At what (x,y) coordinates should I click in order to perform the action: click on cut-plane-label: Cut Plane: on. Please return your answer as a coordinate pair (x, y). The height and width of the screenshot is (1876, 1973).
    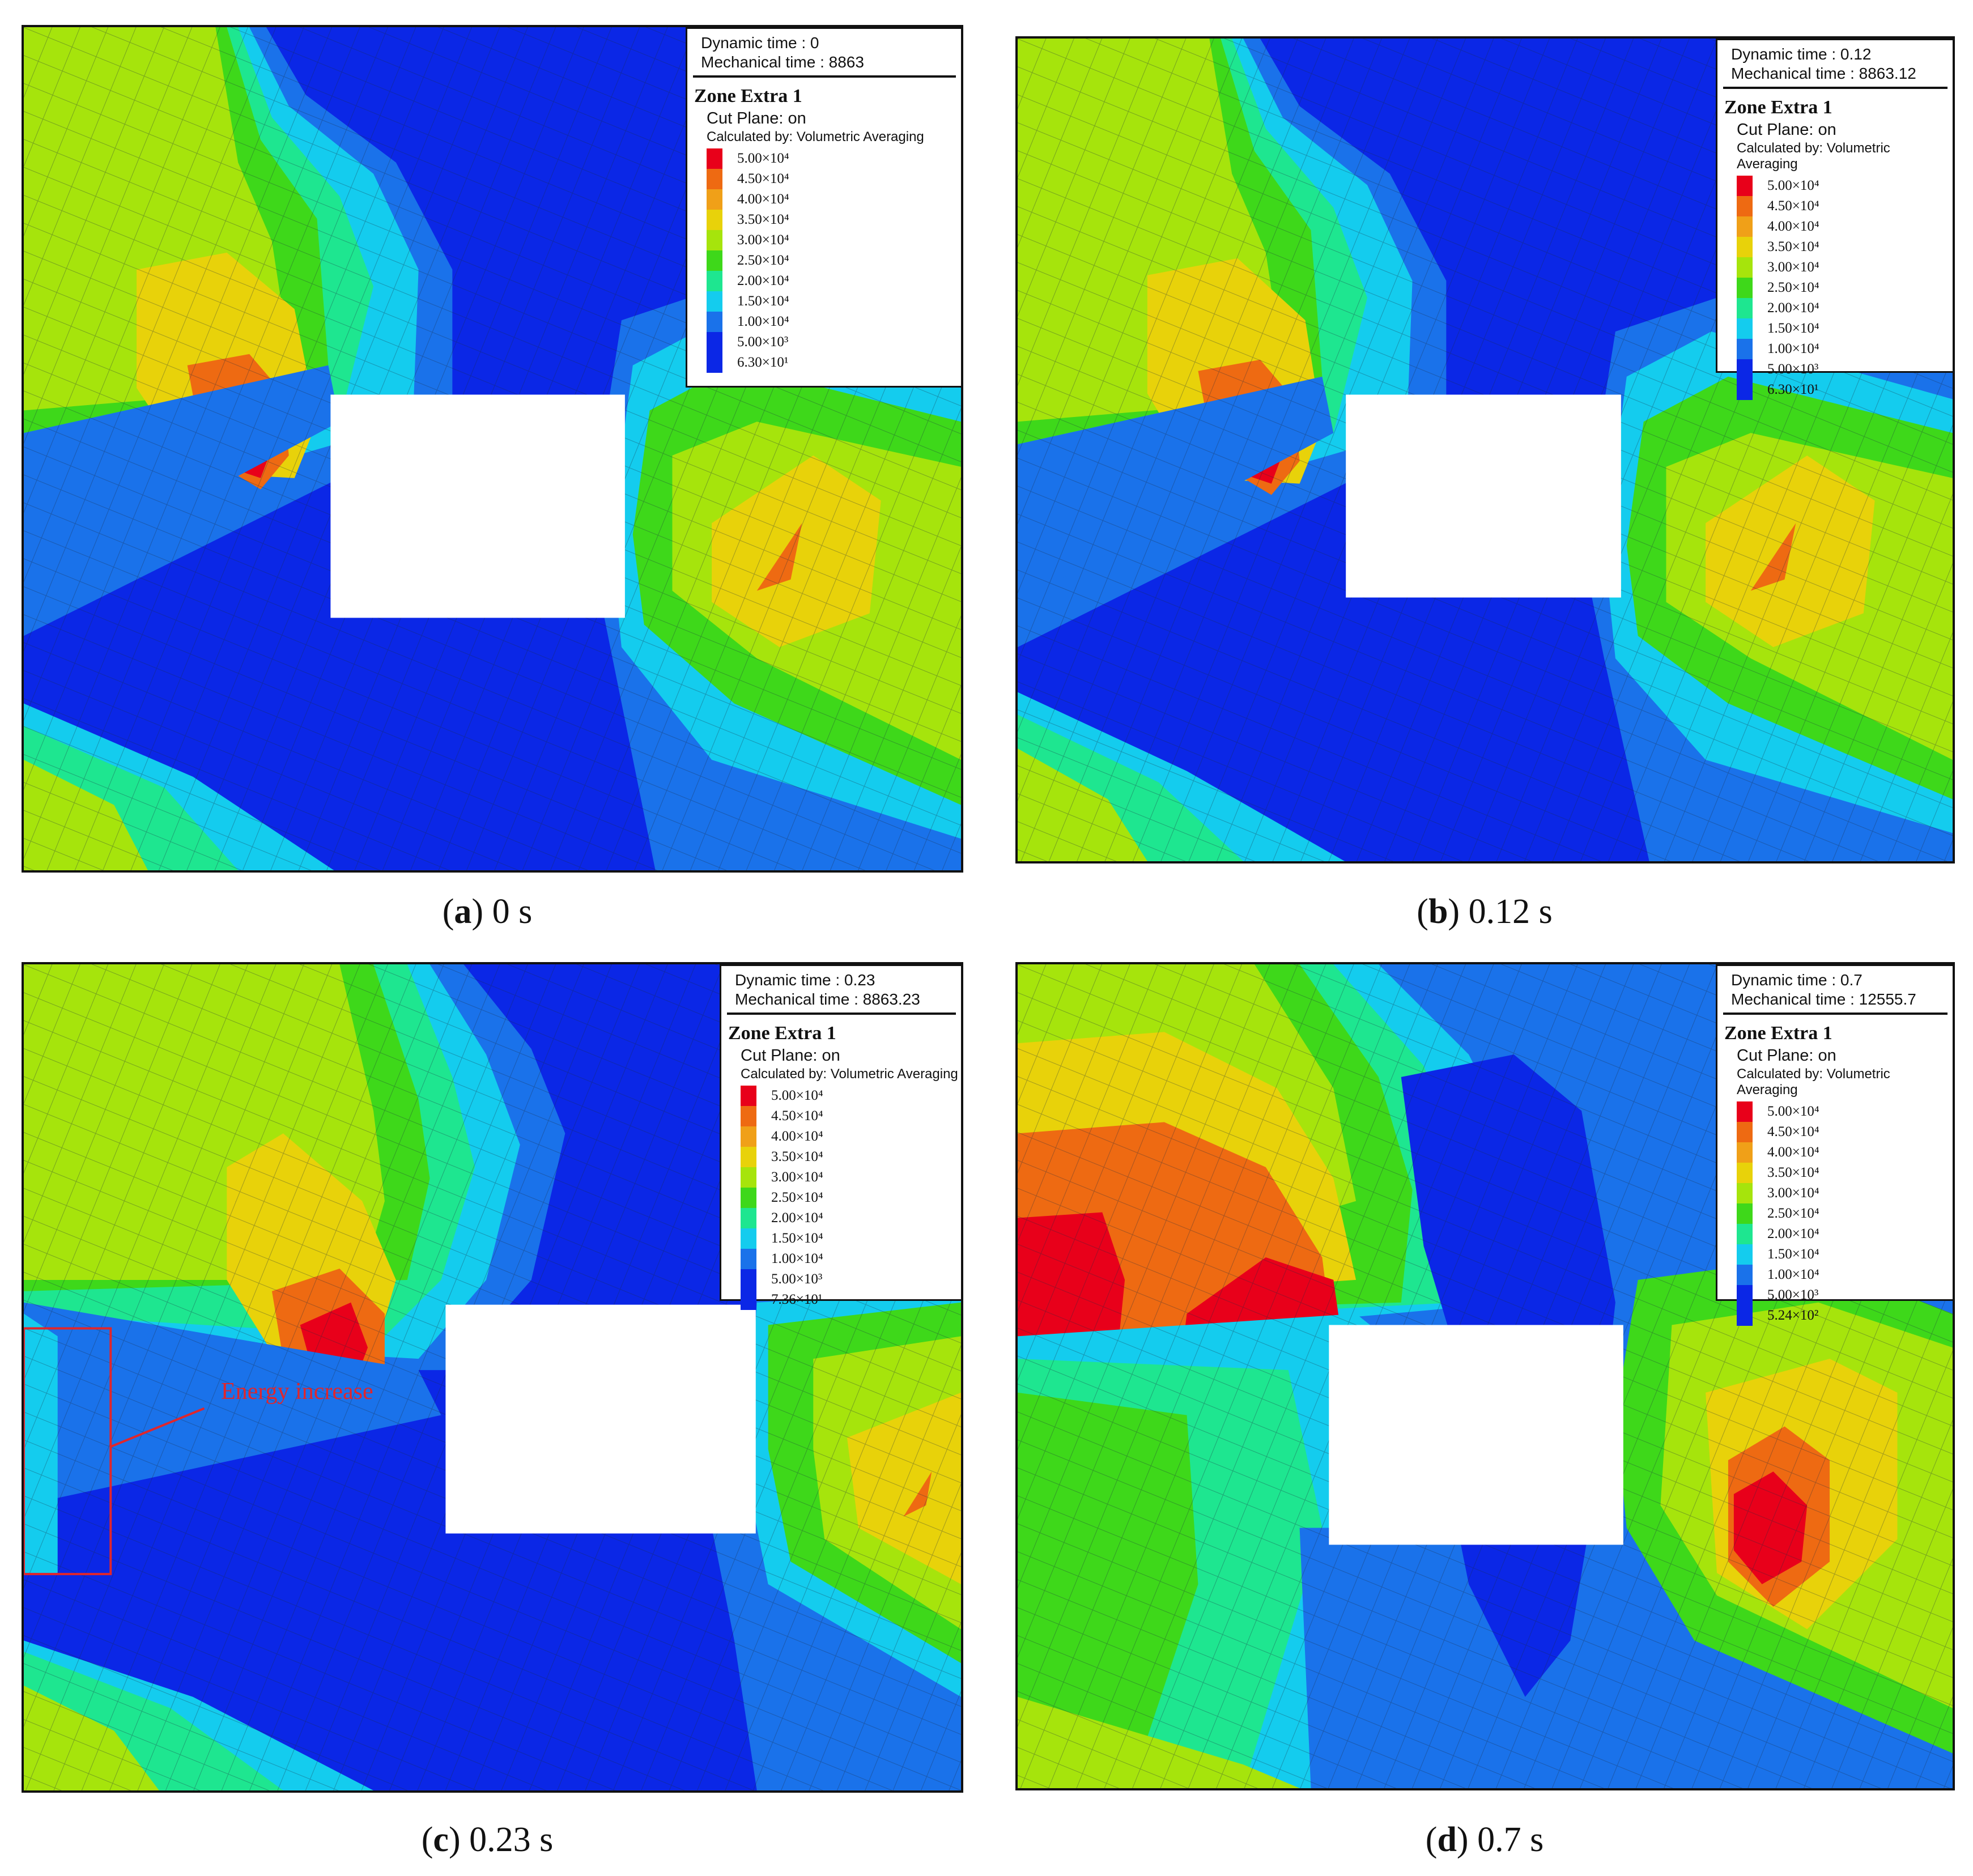
    Looking at the image, I should click on (1787, 130).